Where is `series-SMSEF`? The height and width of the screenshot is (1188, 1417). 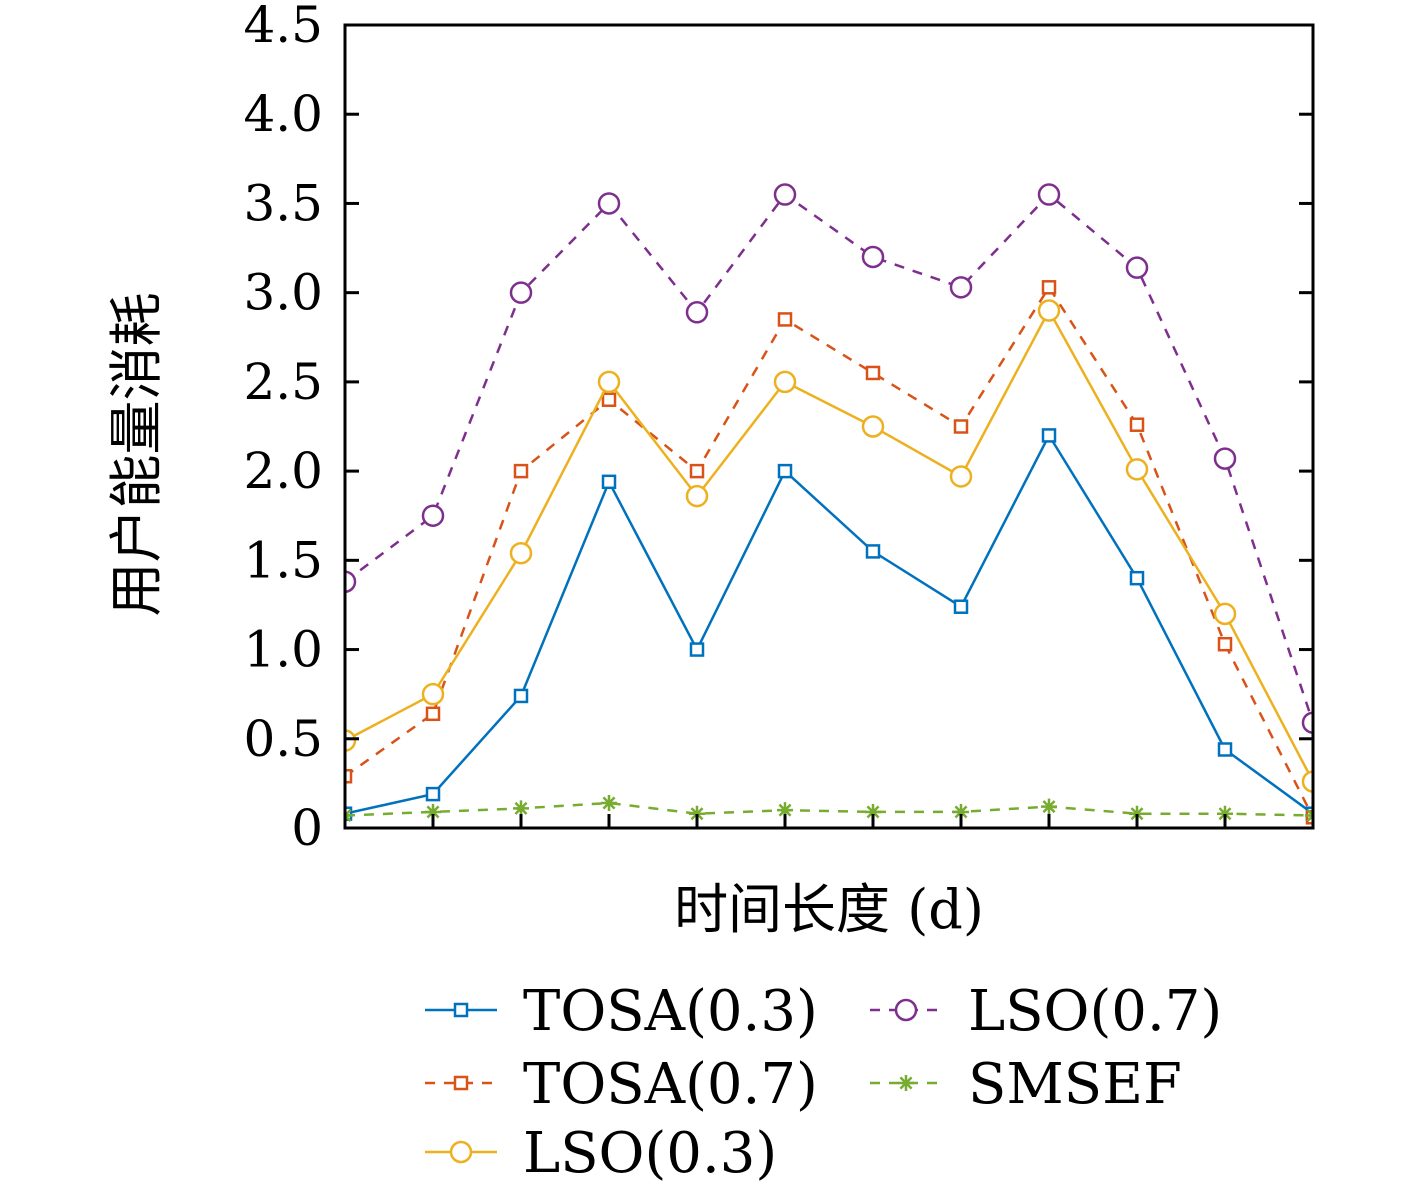 series-SMSEF is located at coordinates (829, 809).